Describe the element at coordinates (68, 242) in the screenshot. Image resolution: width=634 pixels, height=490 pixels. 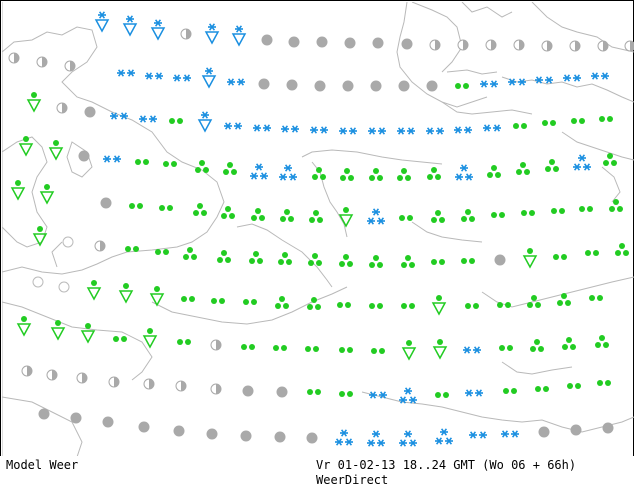
I see `clear-circle-icon` at that location.